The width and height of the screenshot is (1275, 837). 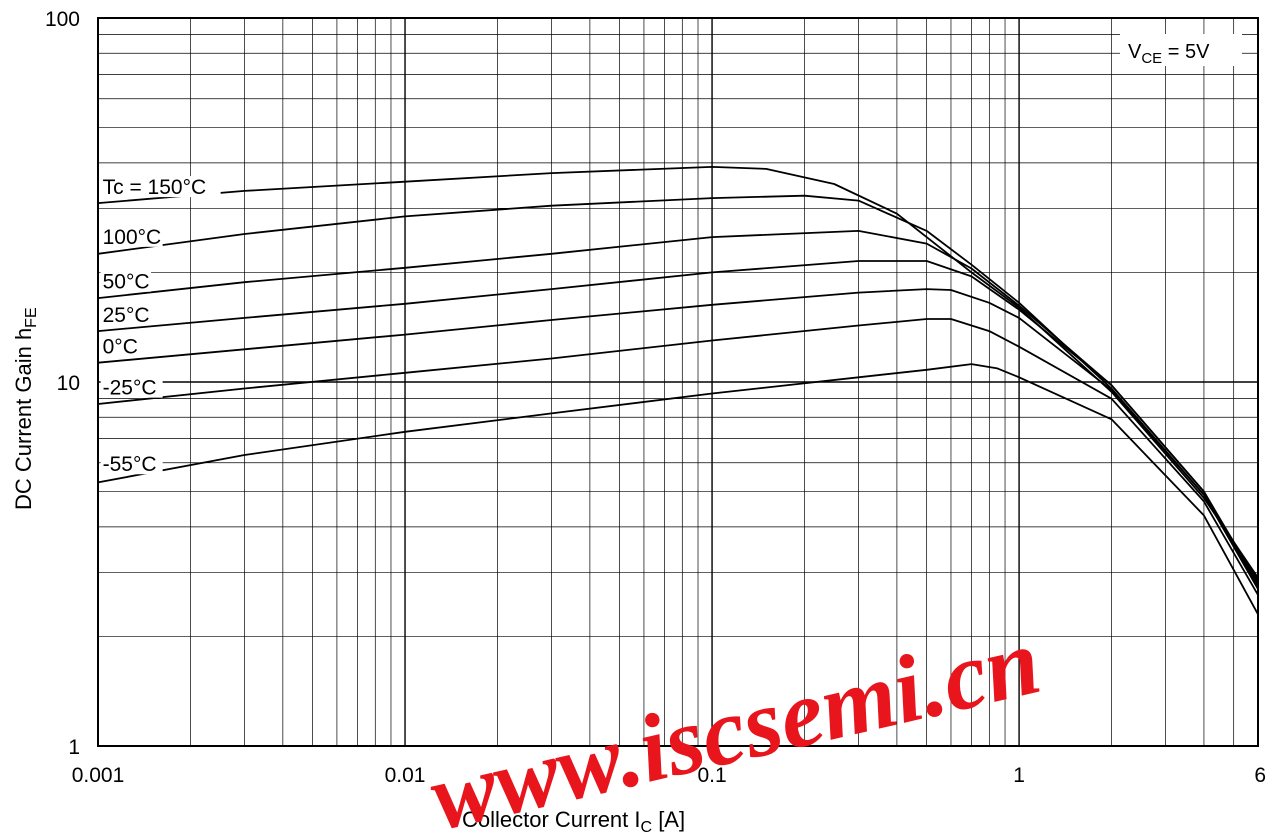 I want to click on annotation-box: VCE = 5V, so click(x=1181, y=50).